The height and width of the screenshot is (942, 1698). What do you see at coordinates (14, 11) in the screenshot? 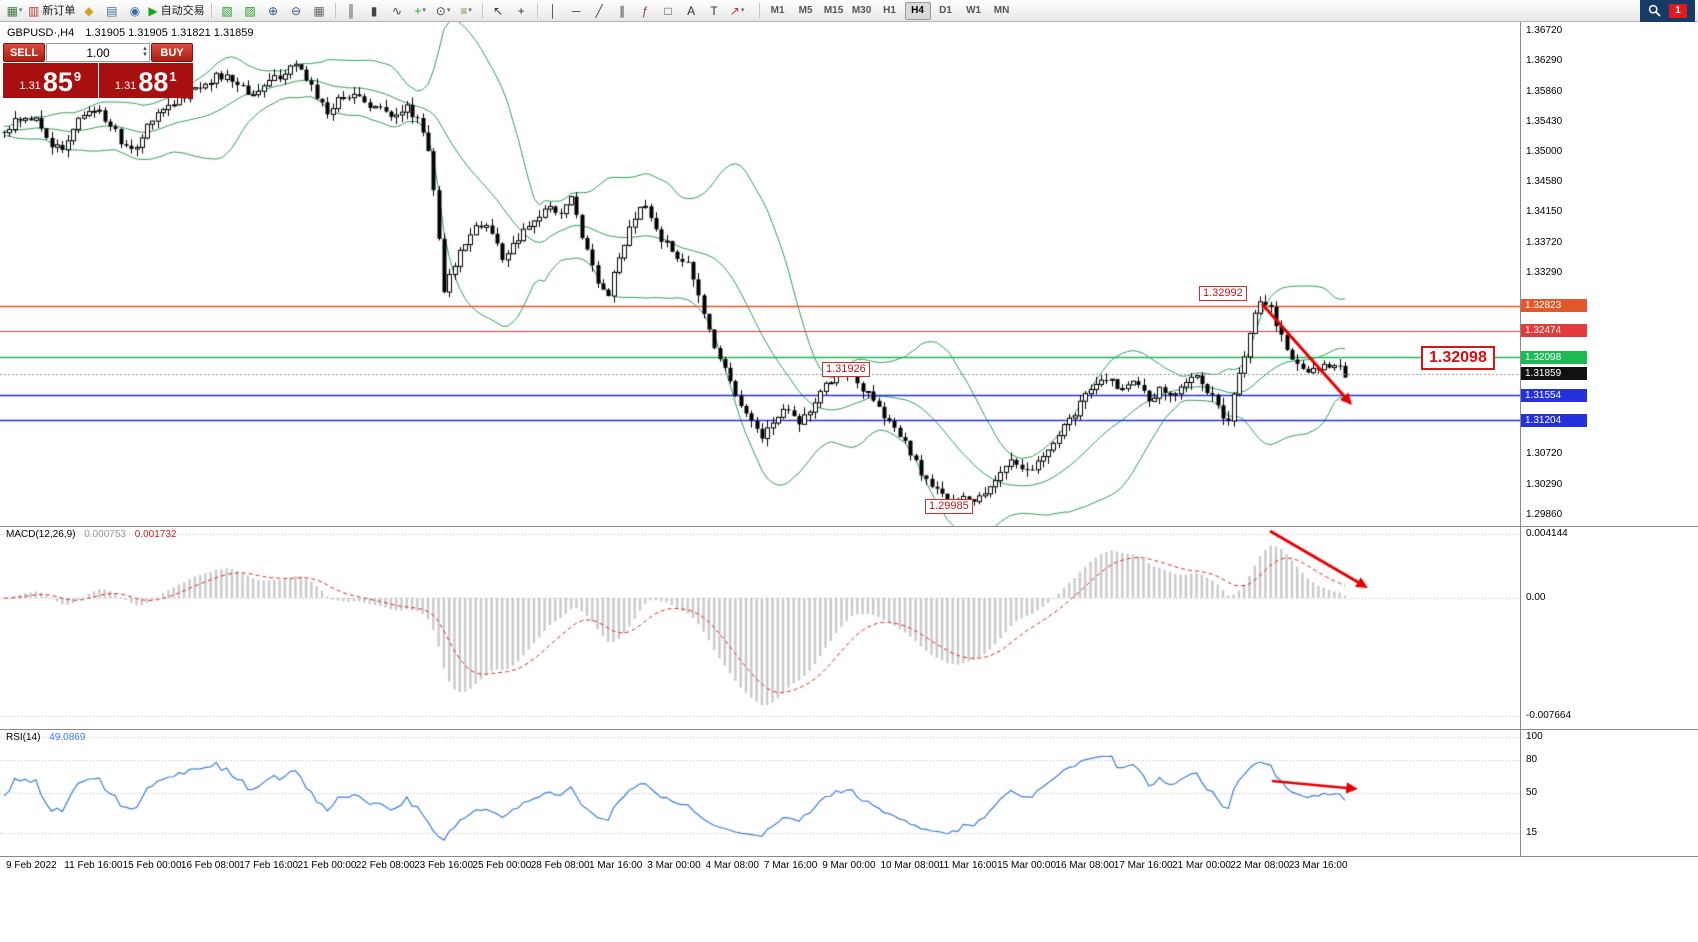
I see `new-chart-button: ▦ ▾` at bounding box center [14, 11].